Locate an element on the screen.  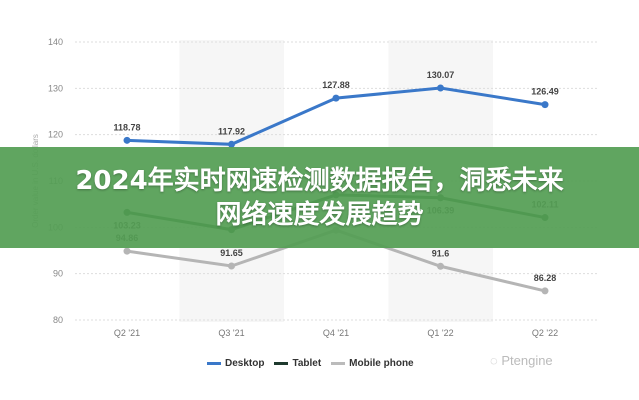
legend-item-desktop: Desktop is located at coordinates (235, 363).